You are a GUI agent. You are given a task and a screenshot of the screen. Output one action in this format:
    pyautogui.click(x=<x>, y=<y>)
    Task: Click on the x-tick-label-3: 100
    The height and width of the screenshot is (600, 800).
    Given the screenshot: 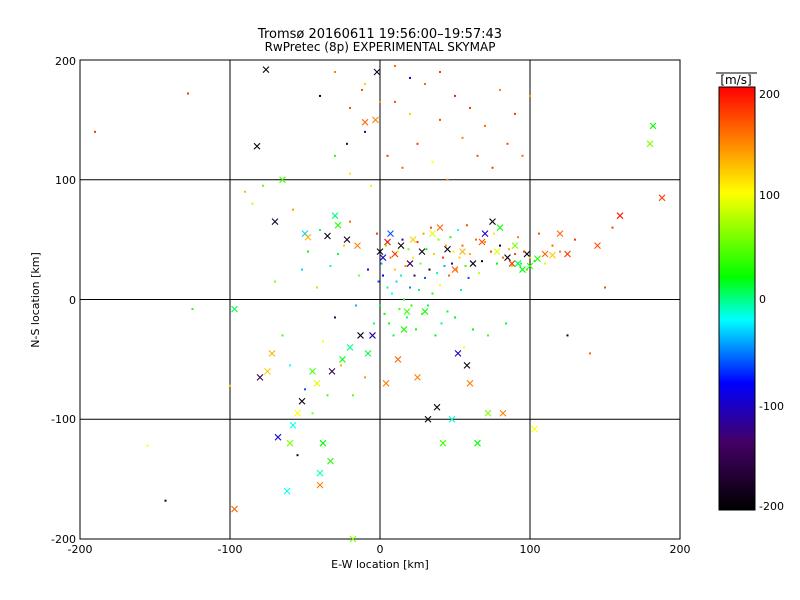 What is the action you would take?
    pyautogui.click(x=530, y=549)
    